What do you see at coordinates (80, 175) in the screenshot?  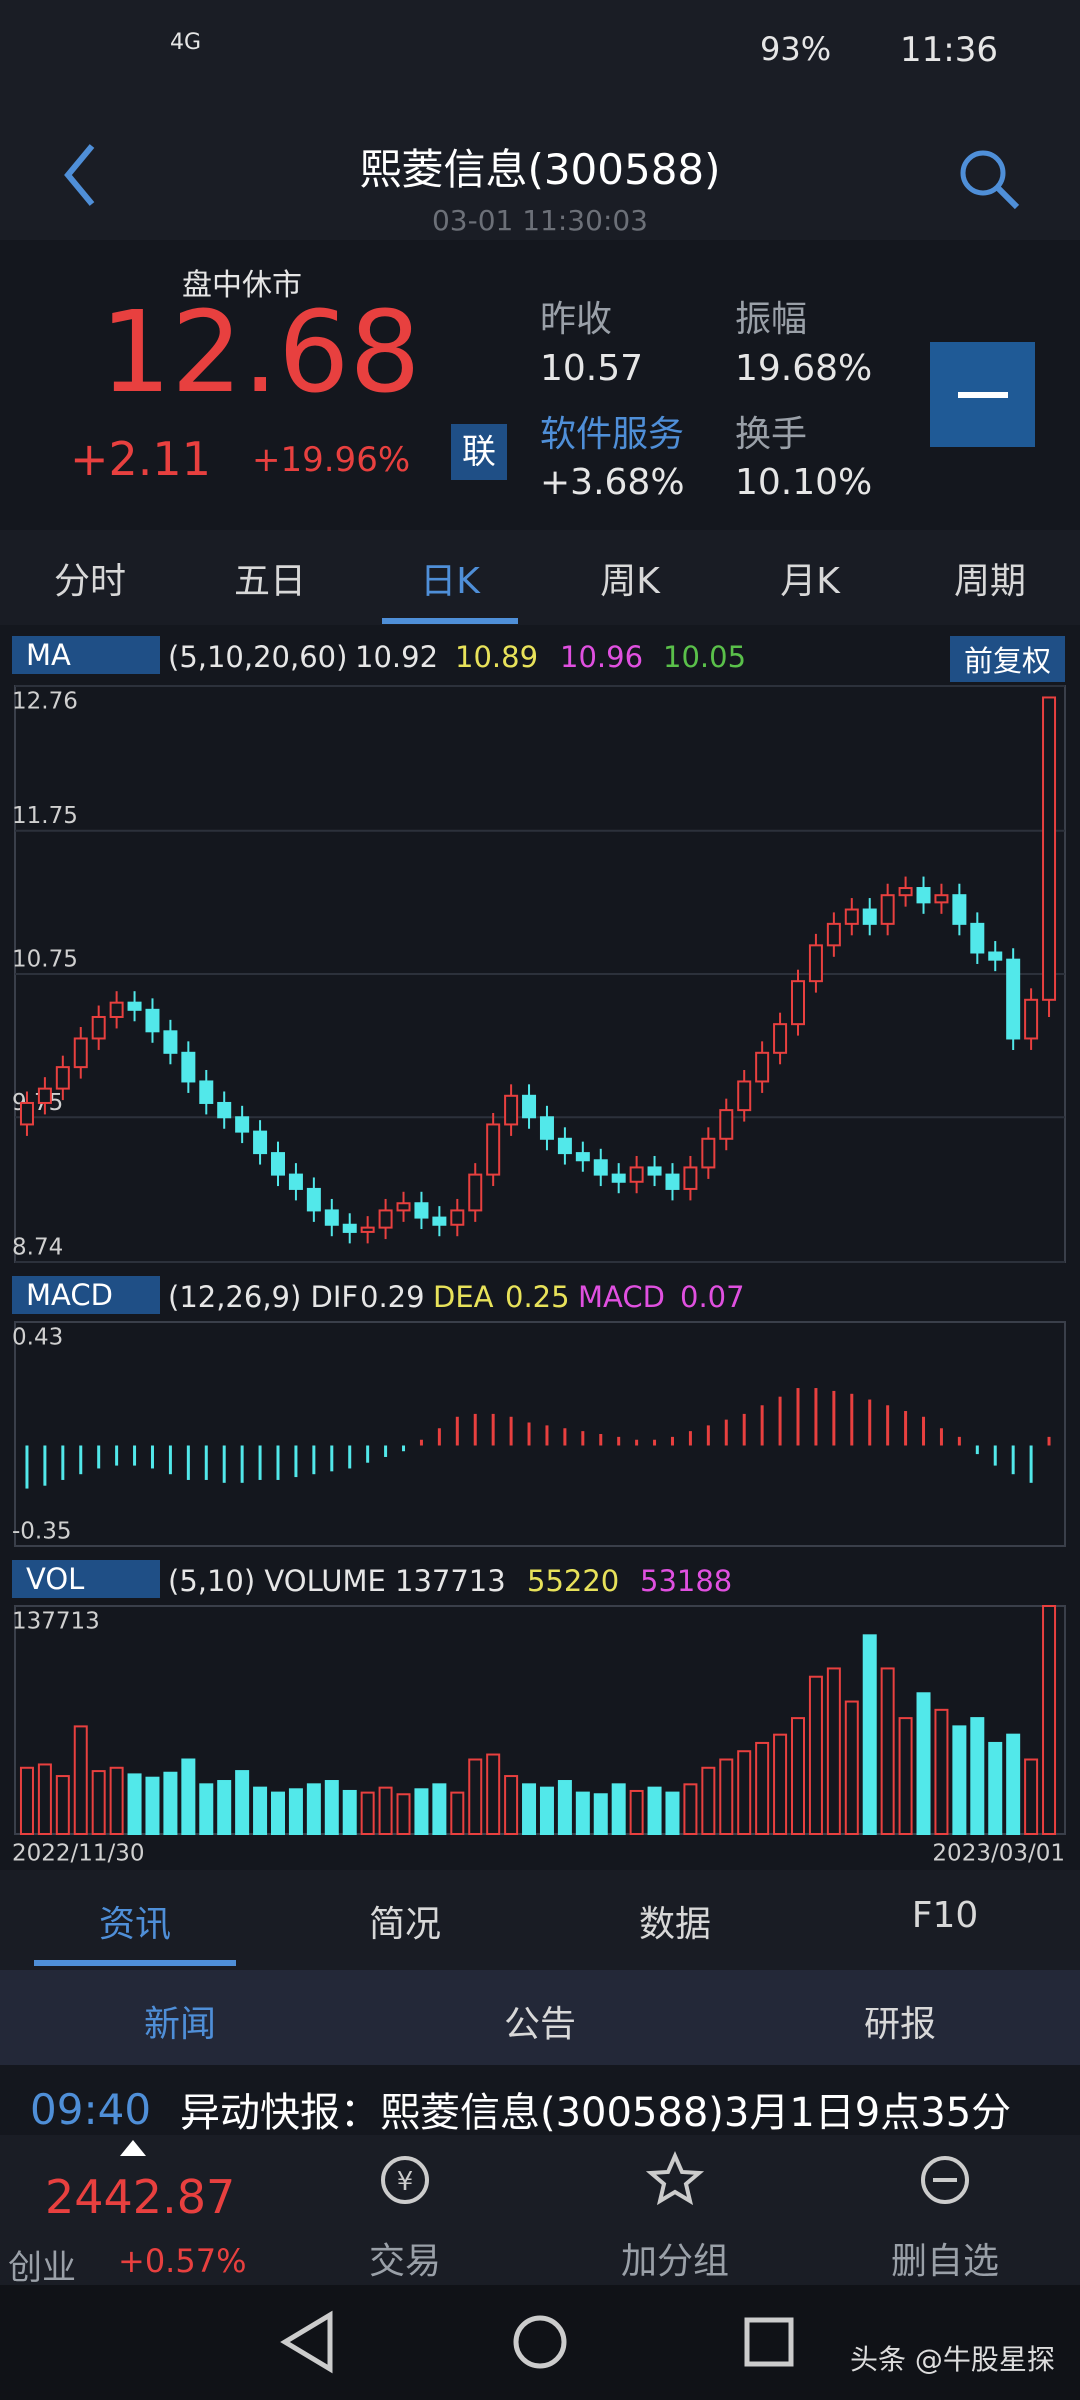 I see `back-button` at bounding box center [80, 175].